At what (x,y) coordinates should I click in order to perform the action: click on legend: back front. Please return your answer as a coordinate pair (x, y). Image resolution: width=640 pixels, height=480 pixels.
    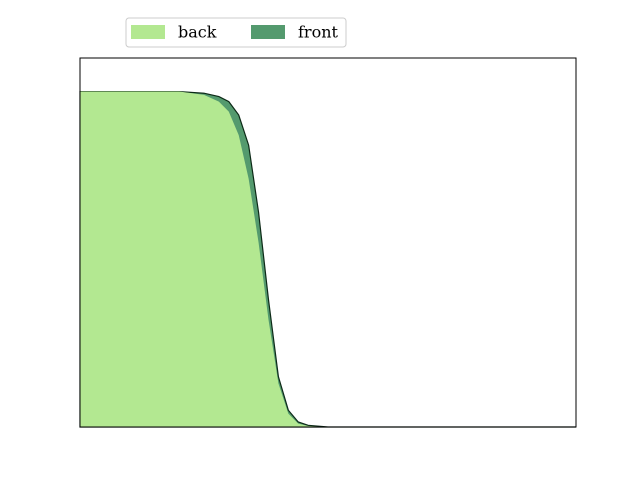
    Looking at the image, I should click on (236, 32).